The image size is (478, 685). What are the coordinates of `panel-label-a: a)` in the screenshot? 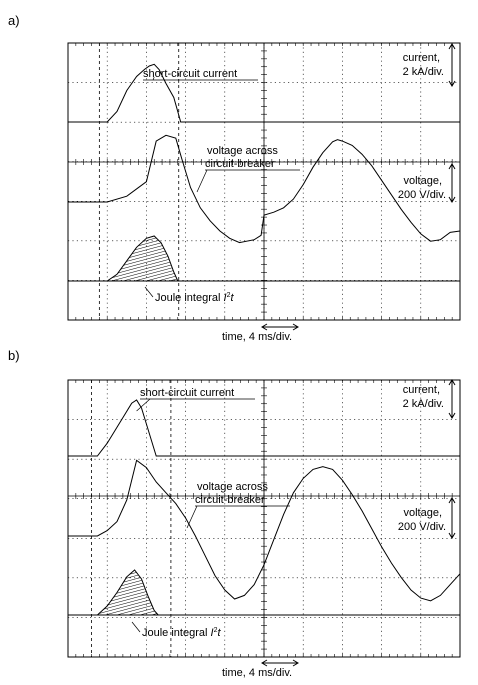 It's located at (14, 20).